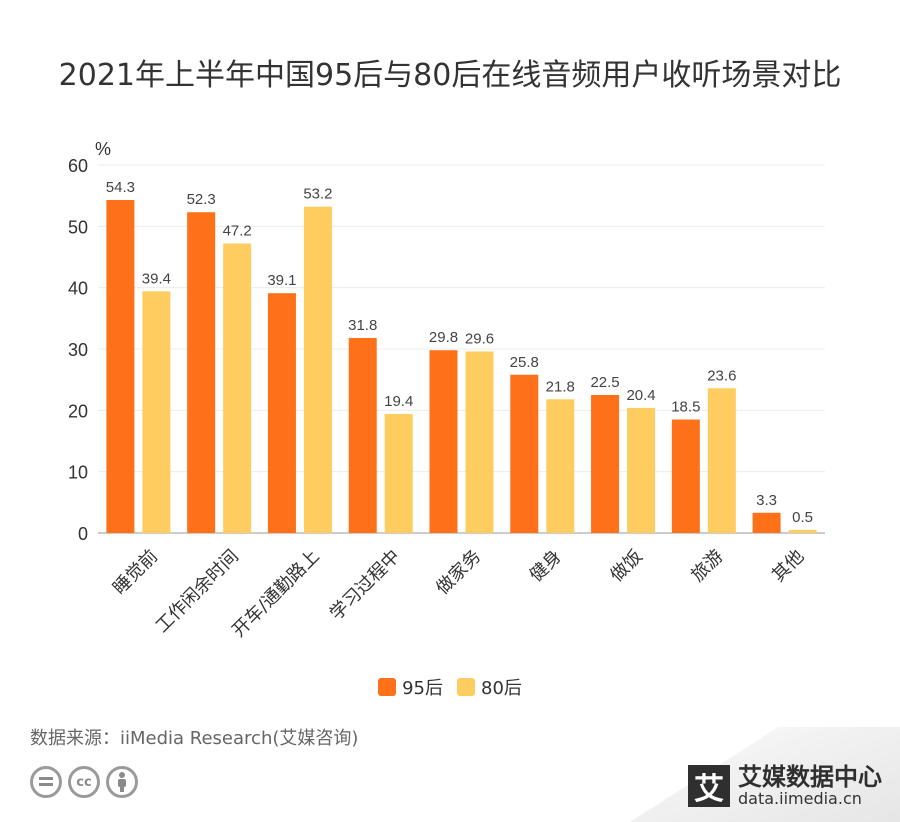 The image size is (900, 822). I want to click on x-tick-label: 学习过程中, so click(365, 585).